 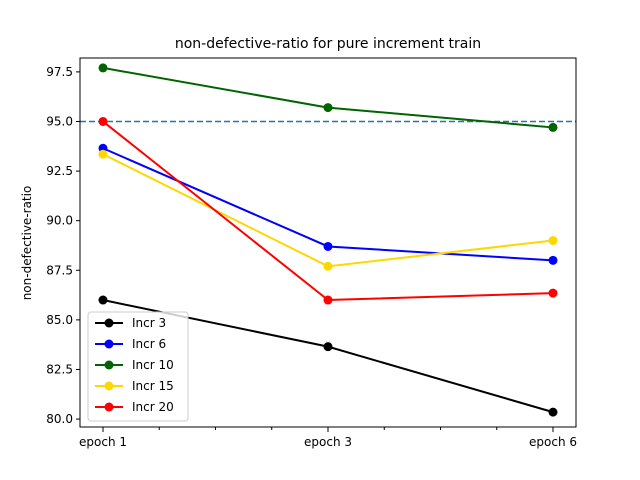 What do you see at coordinates (153, 365) in the screenshot?
I see `legend-label: Incr 10` at bounding box center [153, 365].